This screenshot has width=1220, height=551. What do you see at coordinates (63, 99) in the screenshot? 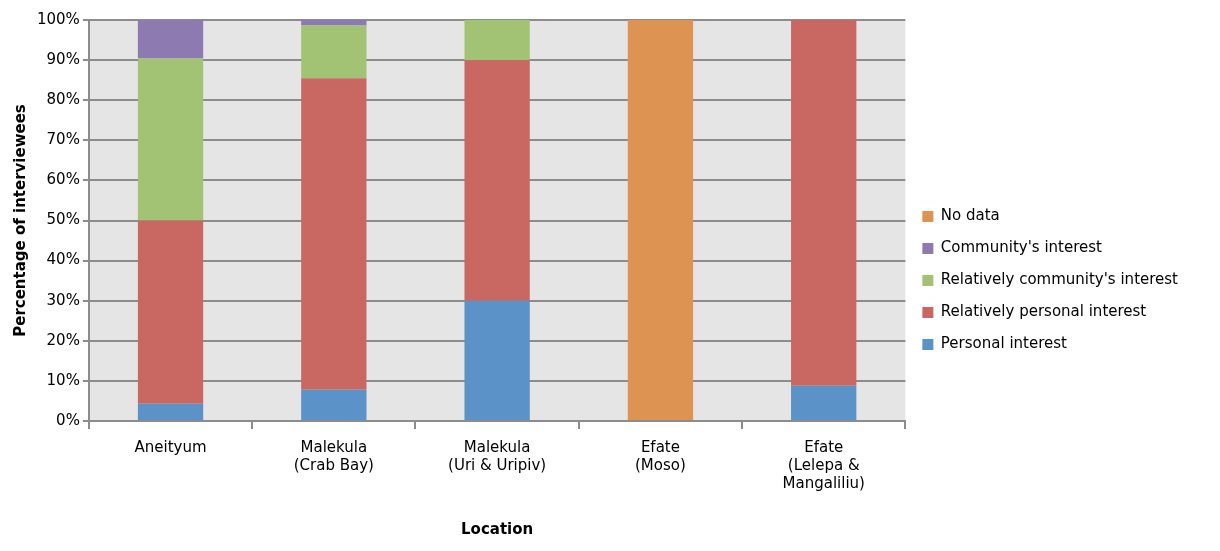
I see `y-tick-label: 80%` at bounding box center [63, 99].